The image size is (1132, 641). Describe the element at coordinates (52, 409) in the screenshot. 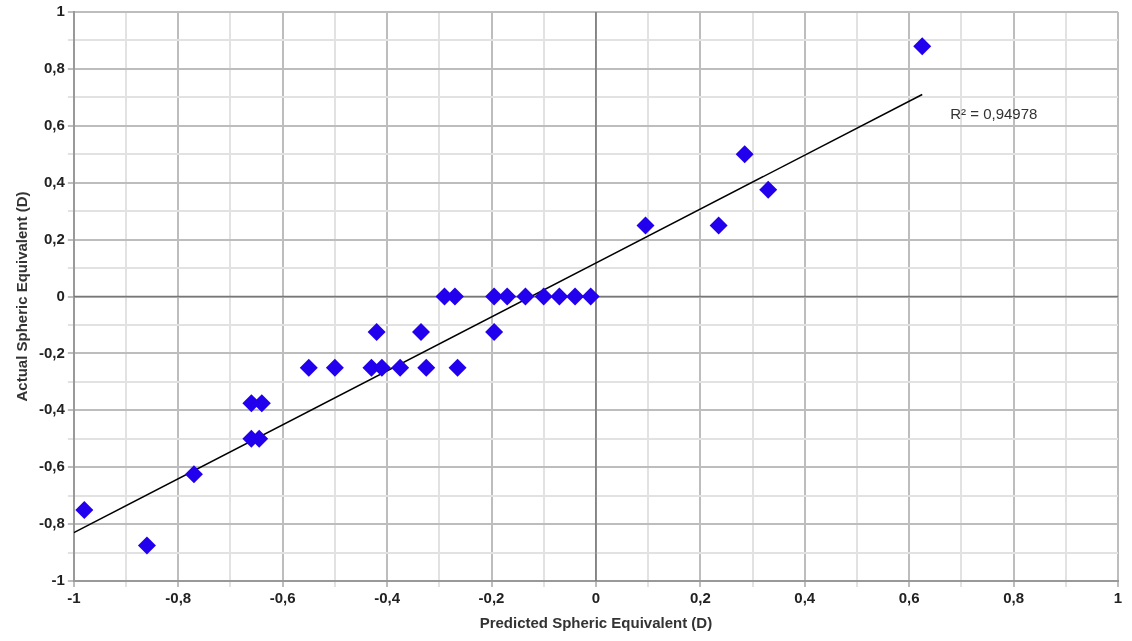

I see `y-tick-label: -0,4` at that location.